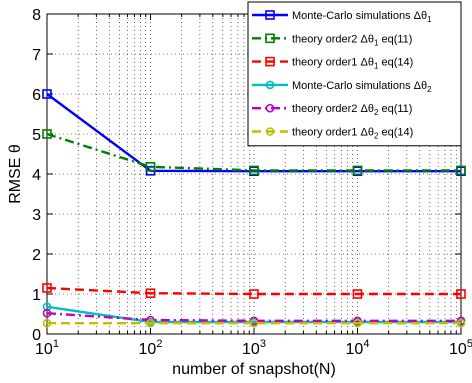 This screenshot has height=383, width=472. Describe the element at coordinates (36, 255) in the screenshot. I see `y-tick-label: 2` at that location.